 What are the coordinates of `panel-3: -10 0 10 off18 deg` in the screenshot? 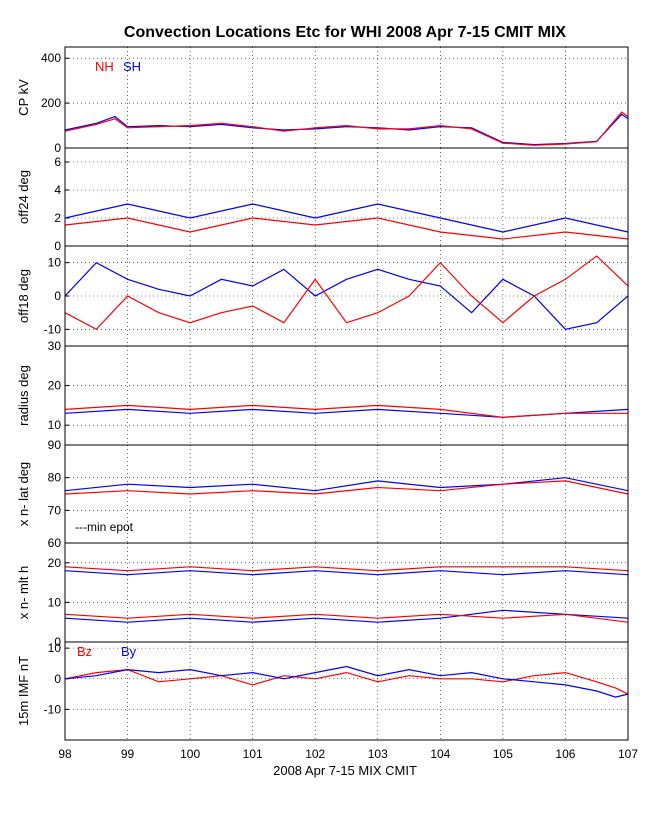 It's located at (322, 296).